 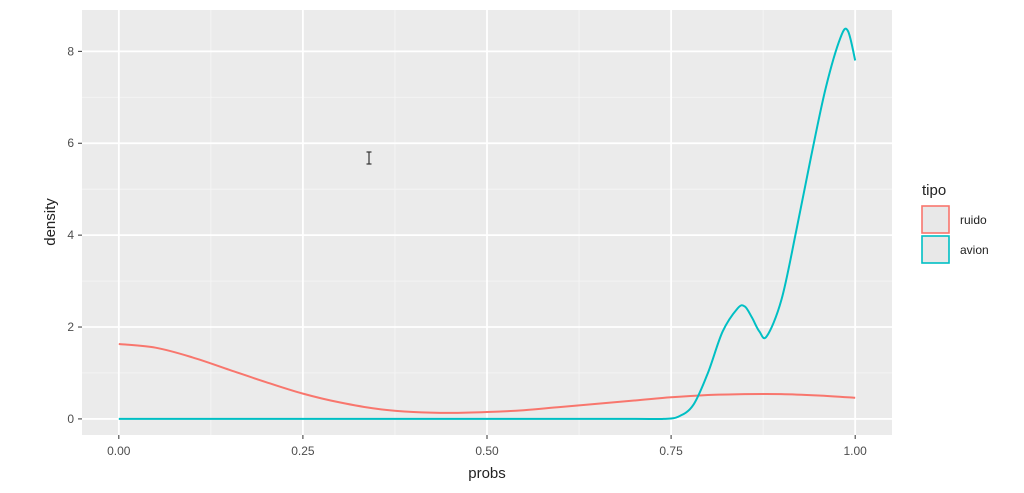 What do you see at coordinates (973, 220) in the screenshot?
I see `legend-label-ruido: ruido` at bounding box center [973, 220].